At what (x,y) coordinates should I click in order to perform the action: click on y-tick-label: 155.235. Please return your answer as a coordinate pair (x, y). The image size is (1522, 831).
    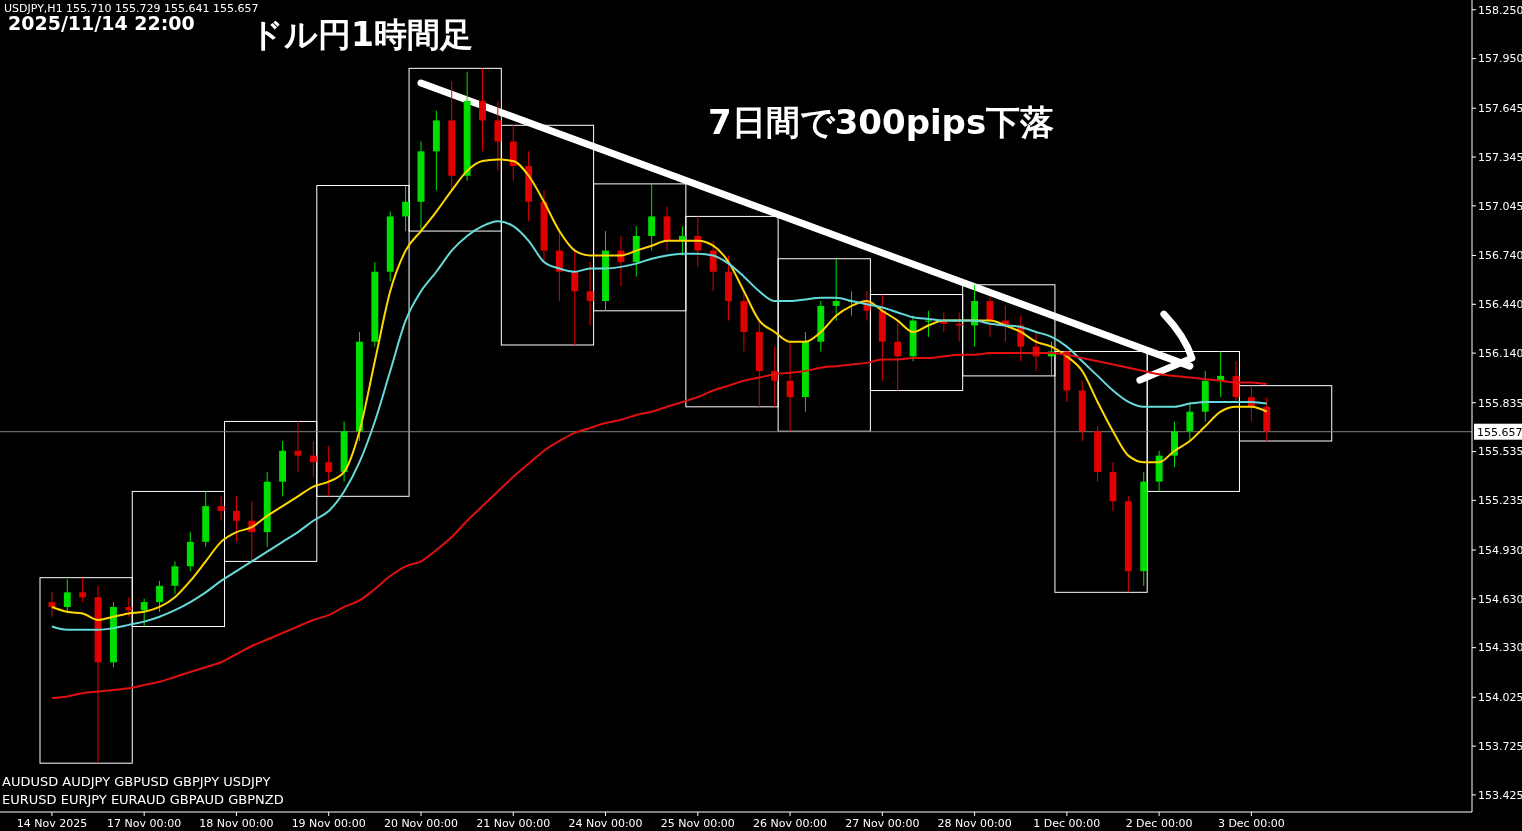
    Looking at the image, I should click on (1500, 501).